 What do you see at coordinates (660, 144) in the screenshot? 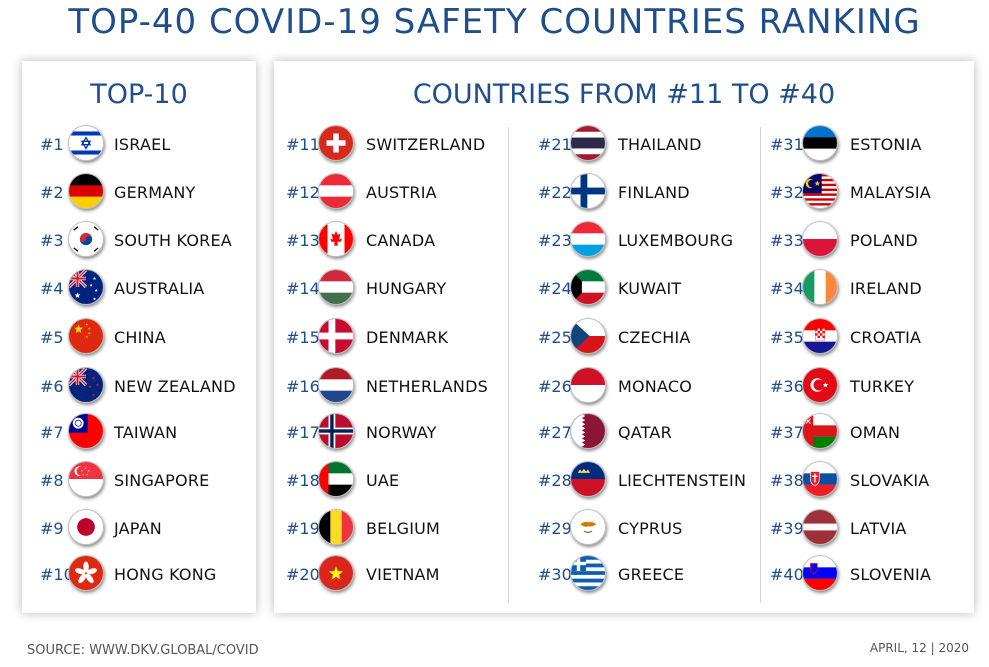
I see `country-name: THAILAND` at bounding box center [660, 144].